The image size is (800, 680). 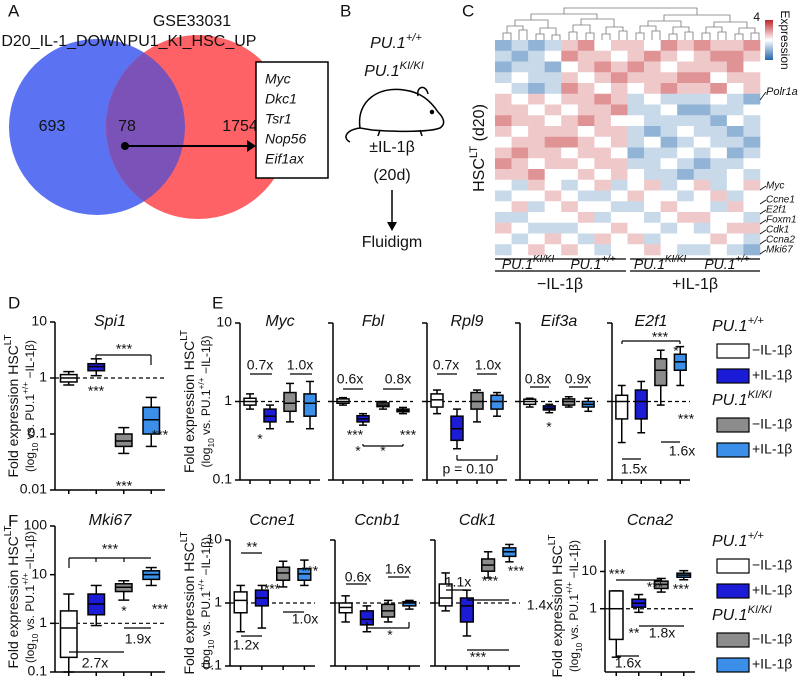 I want to click on y-tick-label: 10, so click(x=214, y=539).